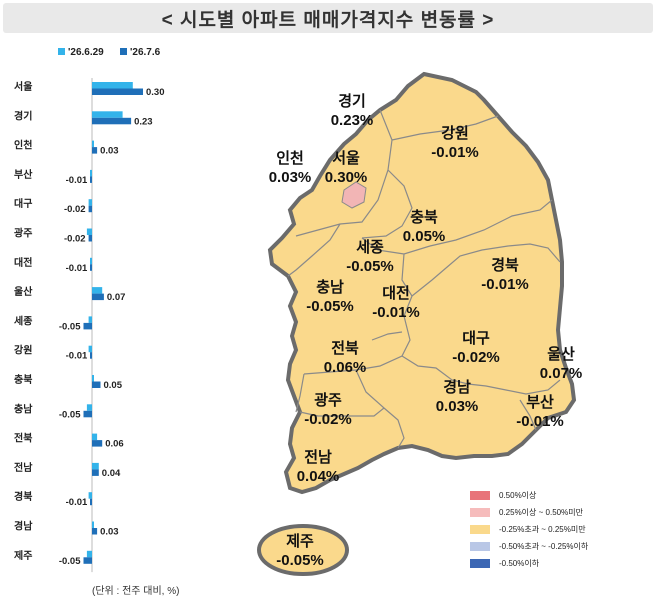  I want to click on seoul-region, so click(354, 195).